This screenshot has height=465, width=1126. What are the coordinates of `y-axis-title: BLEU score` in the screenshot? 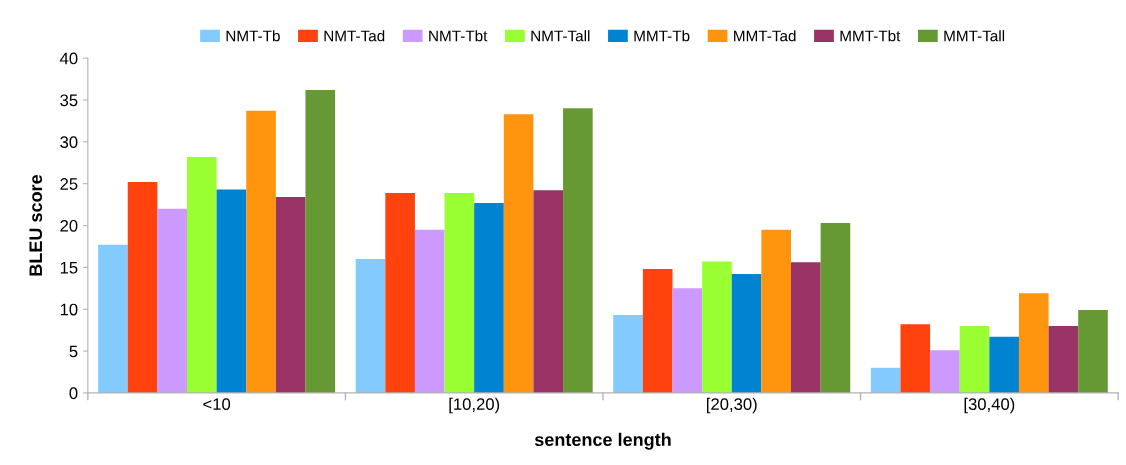 It's located at (36, 225).